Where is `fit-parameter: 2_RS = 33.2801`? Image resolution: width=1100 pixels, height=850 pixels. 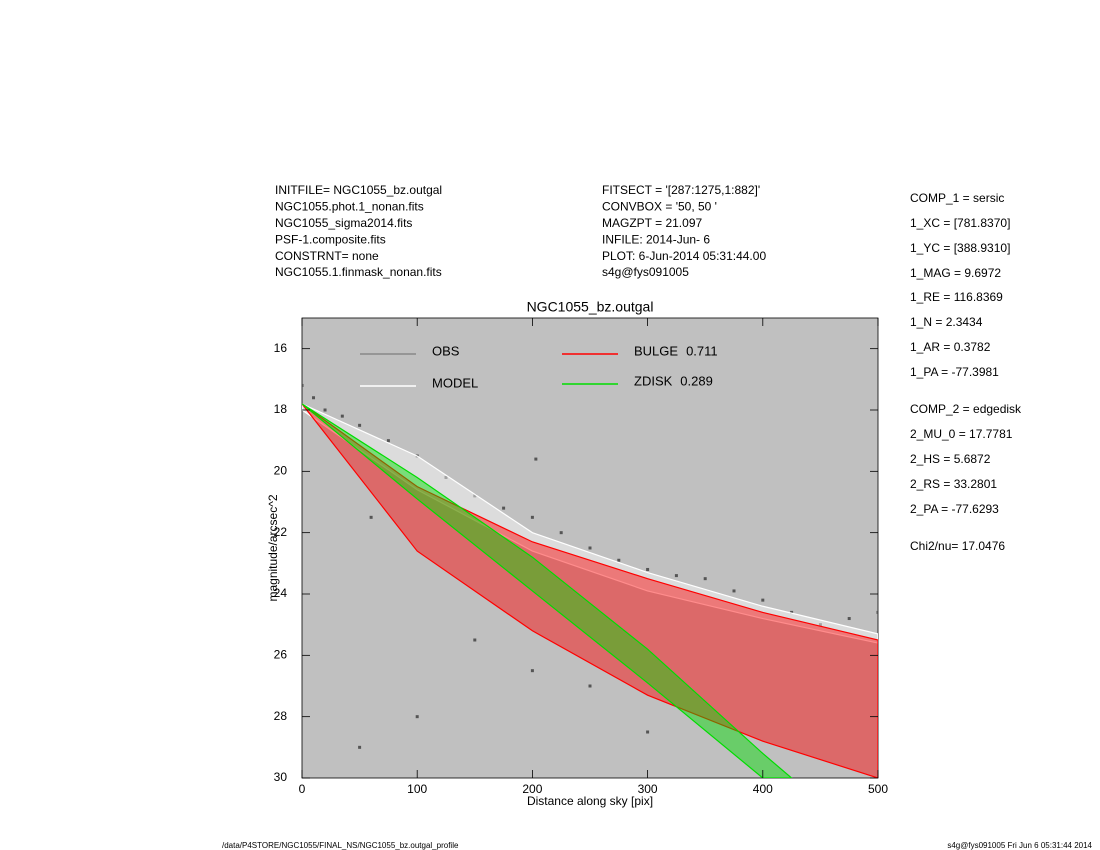 fit-parameter: 2_RS = 33.2801 is located at coordinates (953, 484).